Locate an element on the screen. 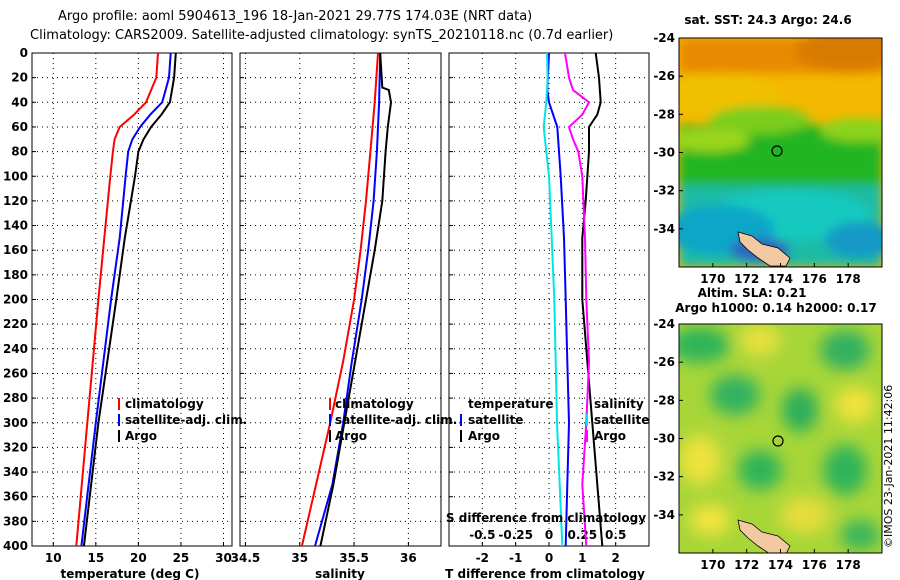  top-tick-label: -0.5 is located at coordinates (482, 535).